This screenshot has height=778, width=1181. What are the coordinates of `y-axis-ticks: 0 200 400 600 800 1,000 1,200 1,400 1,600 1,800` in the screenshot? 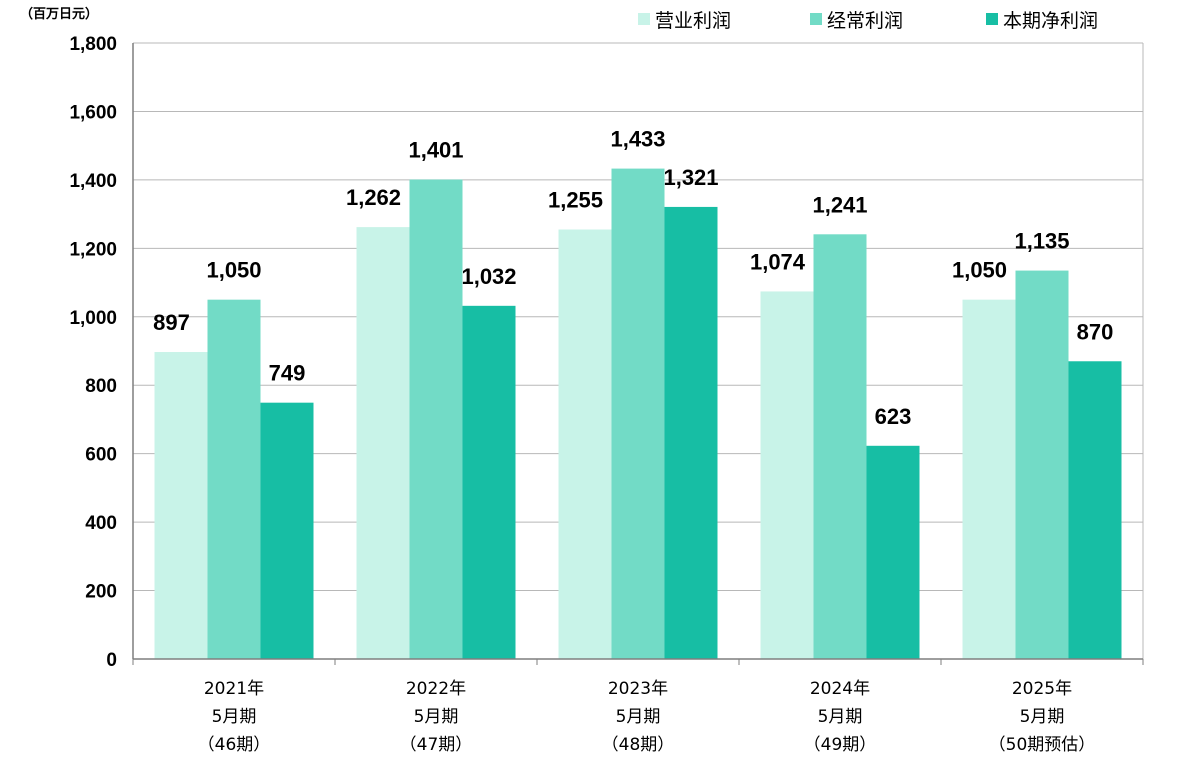 It's located at (93, 352).